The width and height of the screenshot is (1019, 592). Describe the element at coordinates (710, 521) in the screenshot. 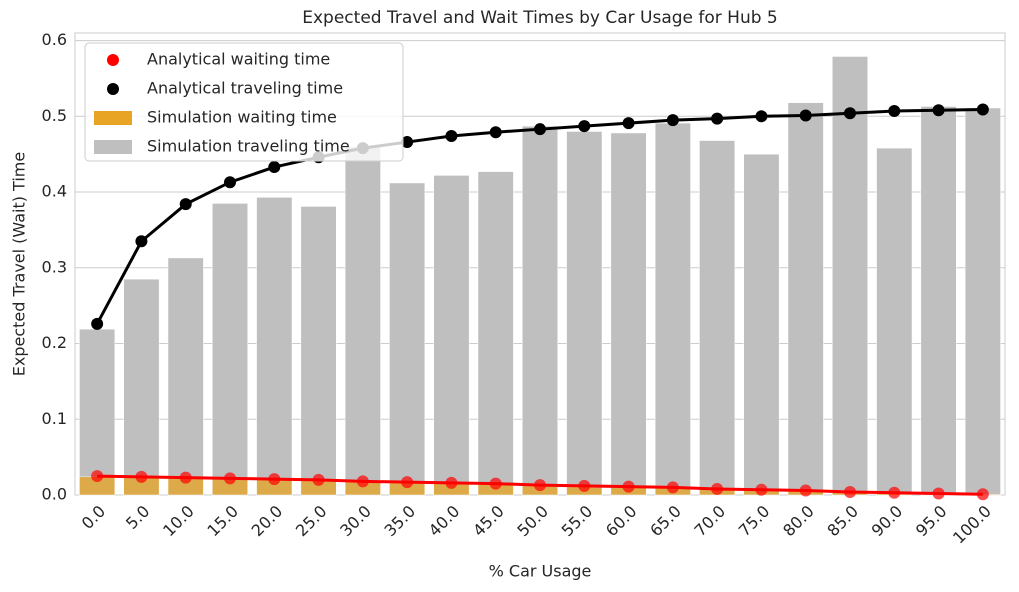

I see `x-tick-label: 70.0` at that location.